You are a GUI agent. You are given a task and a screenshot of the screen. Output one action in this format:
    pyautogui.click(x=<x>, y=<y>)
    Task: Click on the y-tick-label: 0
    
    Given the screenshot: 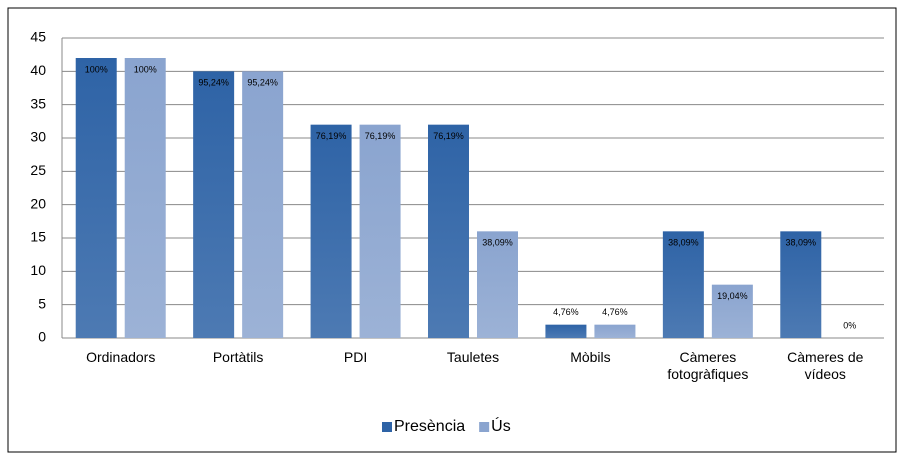 What is the action you would take?
    pyautogui.click(x=42, y=337)
    